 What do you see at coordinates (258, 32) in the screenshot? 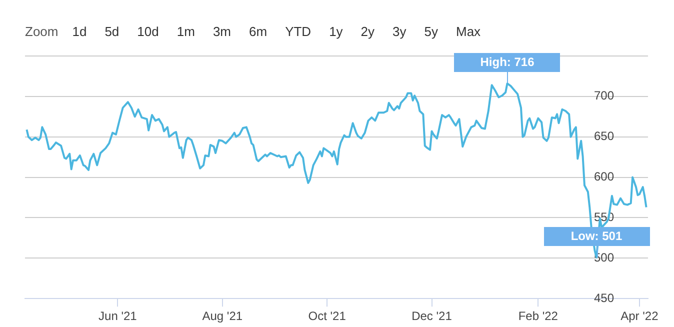
I see `text: 6m` at bounding box center [258, 32].